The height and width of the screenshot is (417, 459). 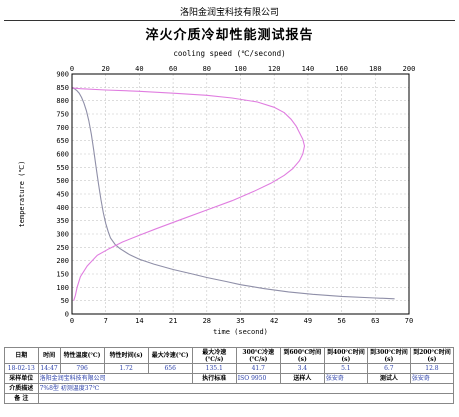 I want to click on y-tick-label: 300, so click(x=62, y=235).